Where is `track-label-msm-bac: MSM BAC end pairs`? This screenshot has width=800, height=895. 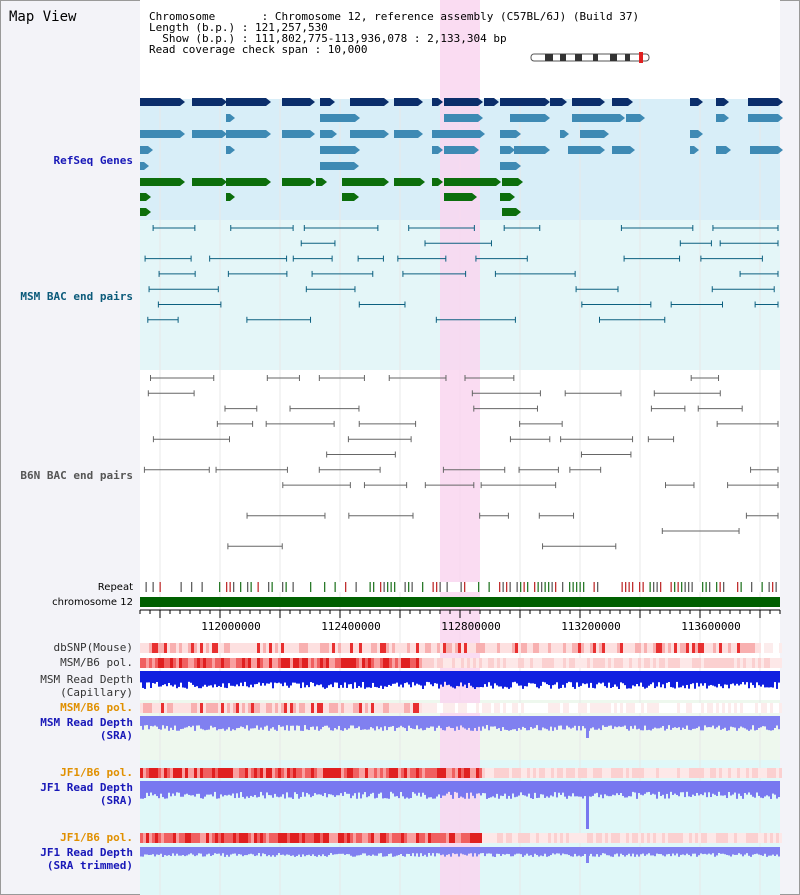
track-label-msm-bac: MSM BAC end pairs is located at coordinates (76, 296).